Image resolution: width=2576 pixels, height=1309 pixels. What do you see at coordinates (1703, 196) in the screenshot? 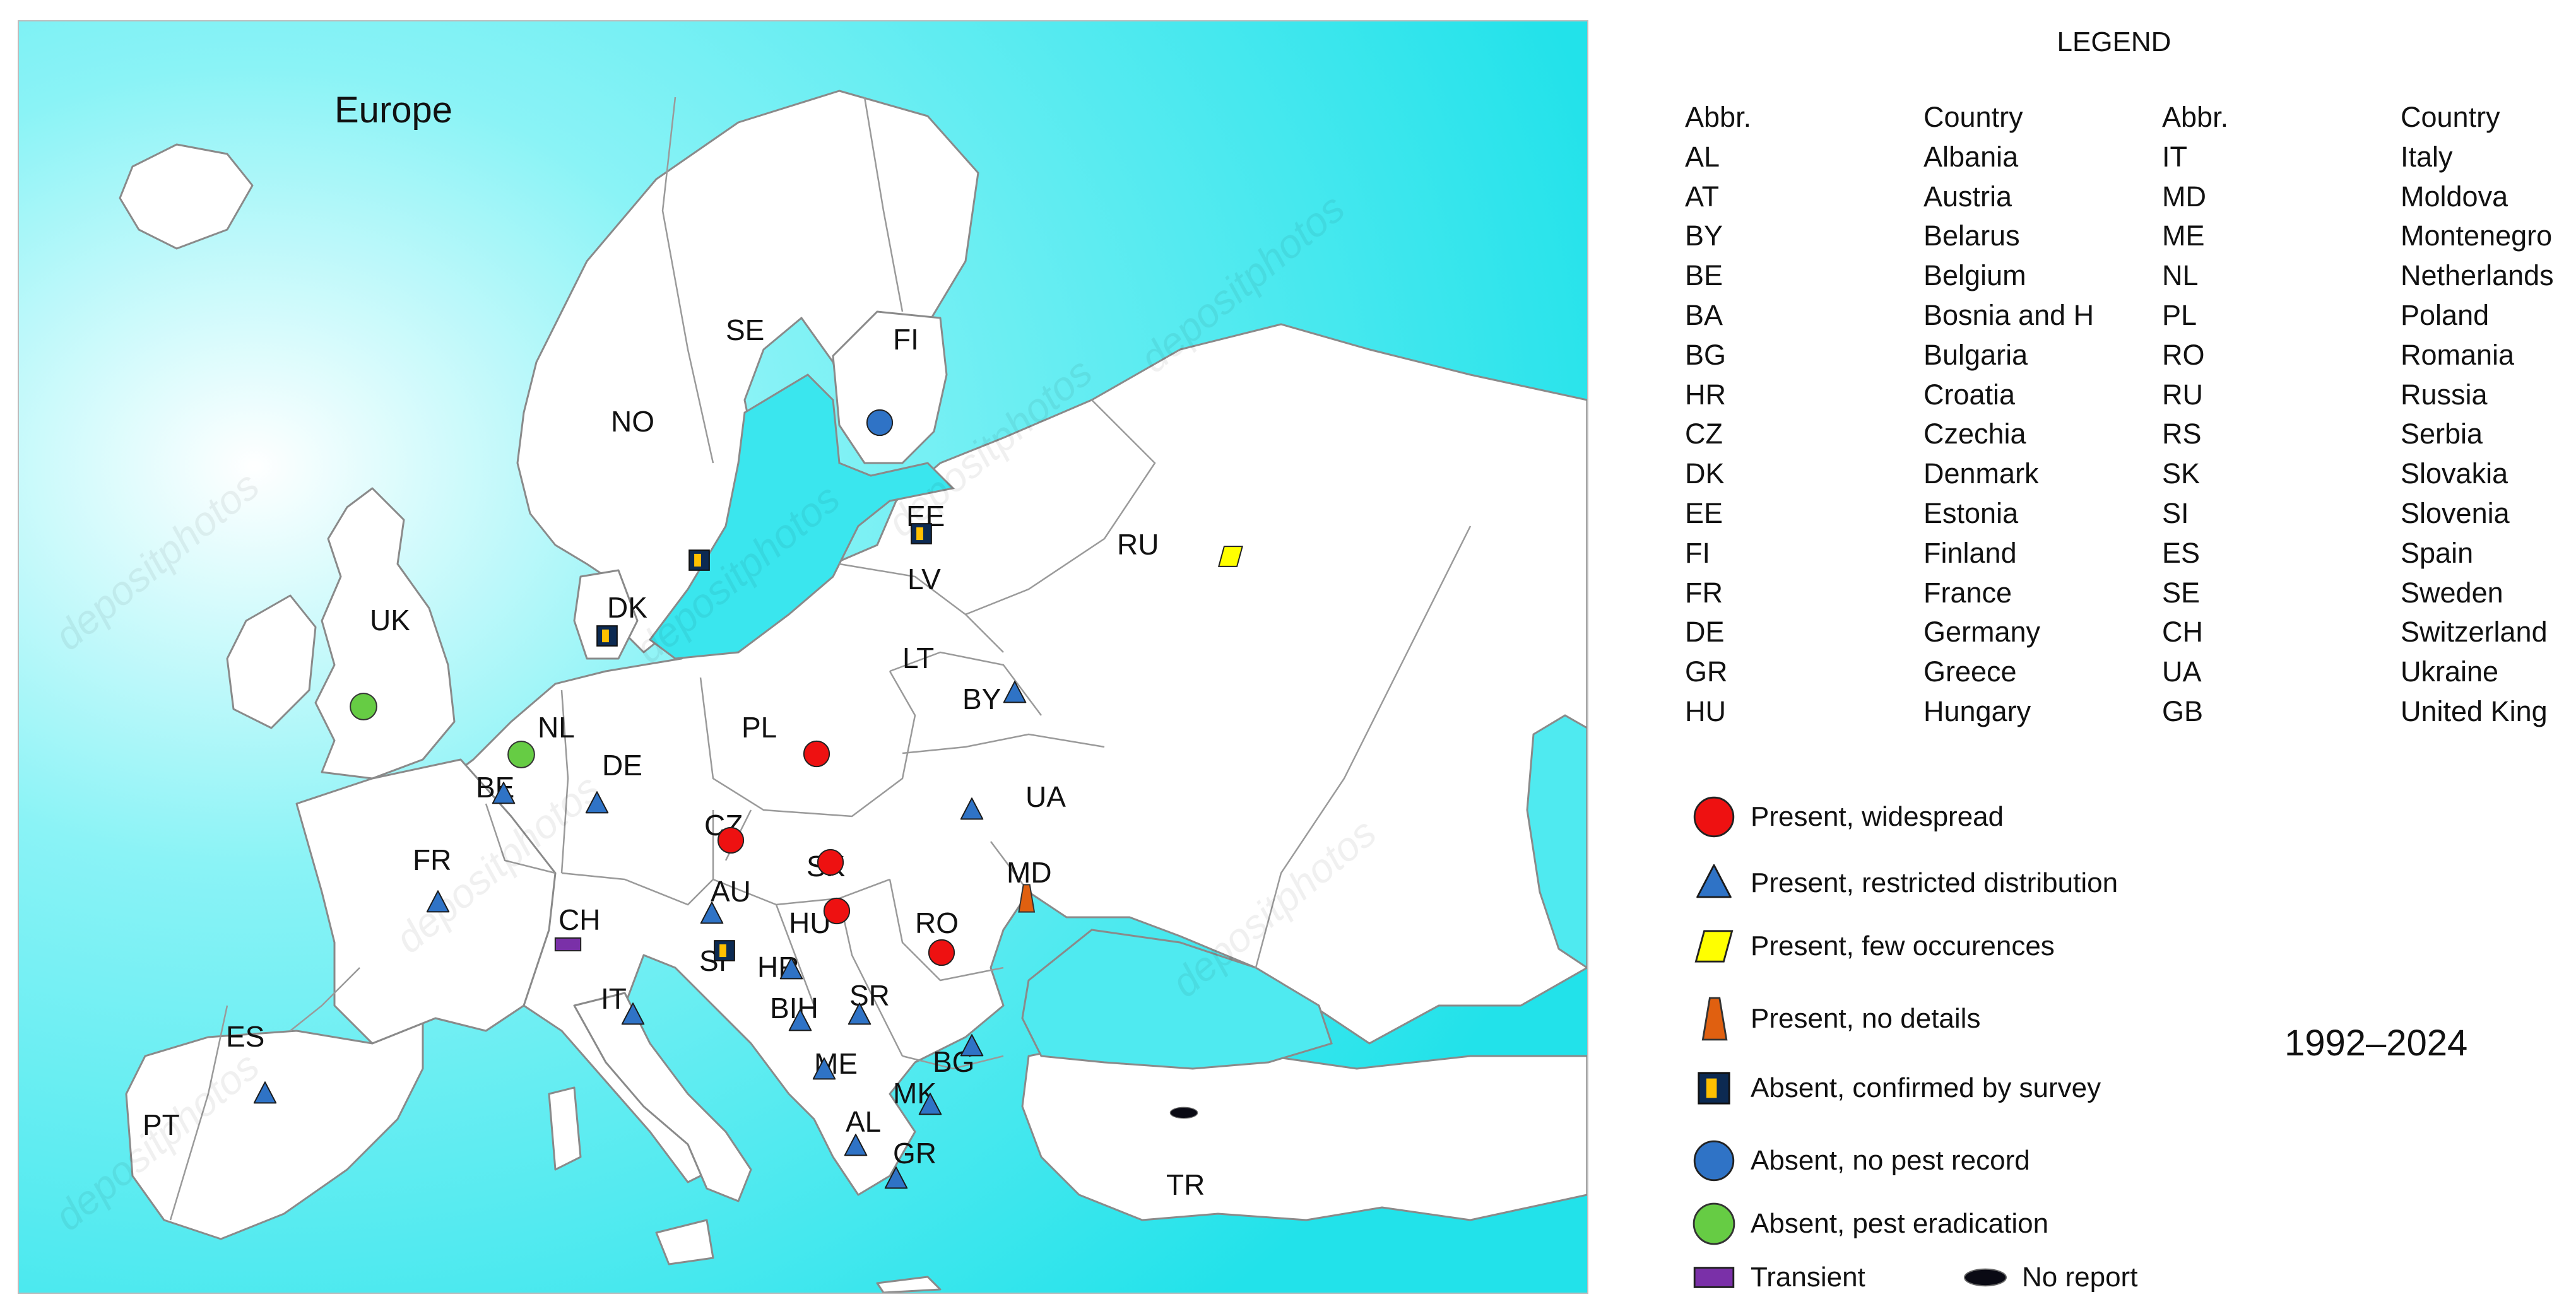
I see `abbr-code: AT` at bounding box center [1703, 196].